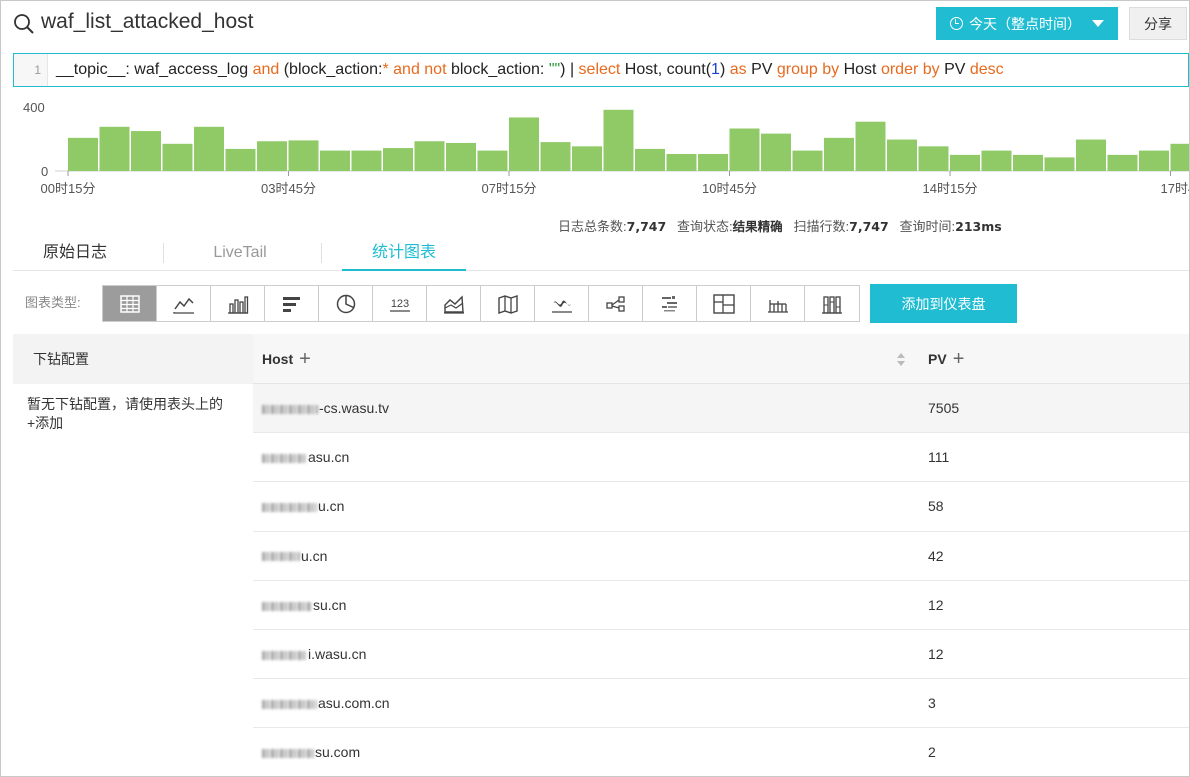 Image resolution: width=1190 pixels, height=777 pixels. What do you see at coordinates (154, 69) in the screenshot?
I see `query-token: __topic__: waf_access_log` at bounding box center [154, 69].